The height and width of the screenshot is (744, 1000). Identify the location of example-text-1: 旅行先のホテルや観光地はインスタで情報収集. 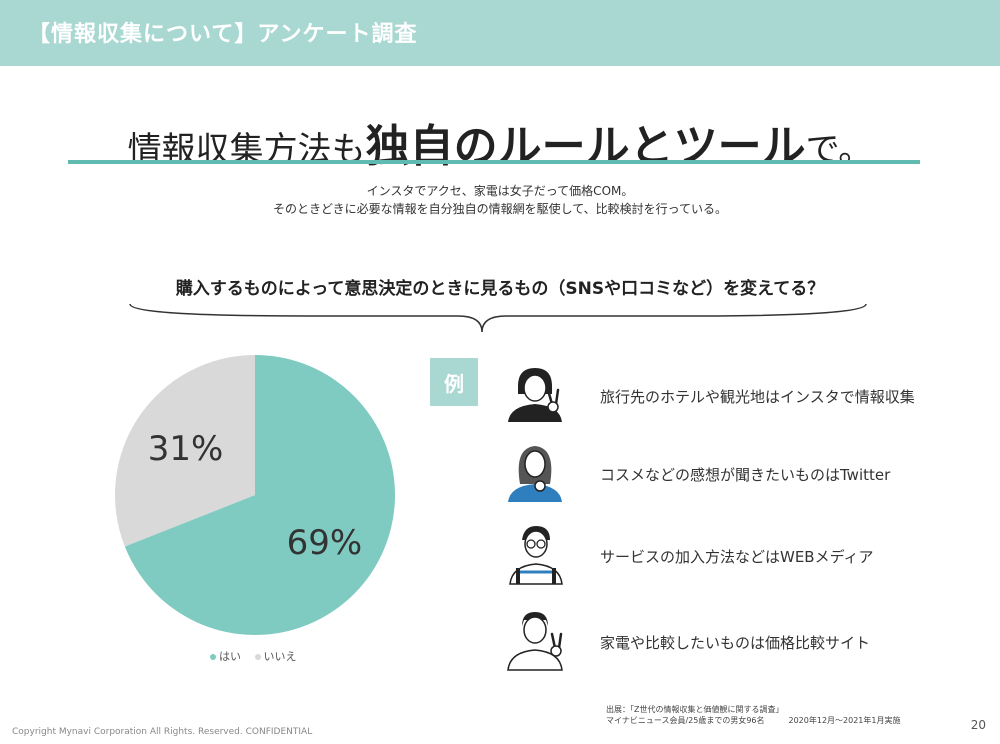
(757, 397).